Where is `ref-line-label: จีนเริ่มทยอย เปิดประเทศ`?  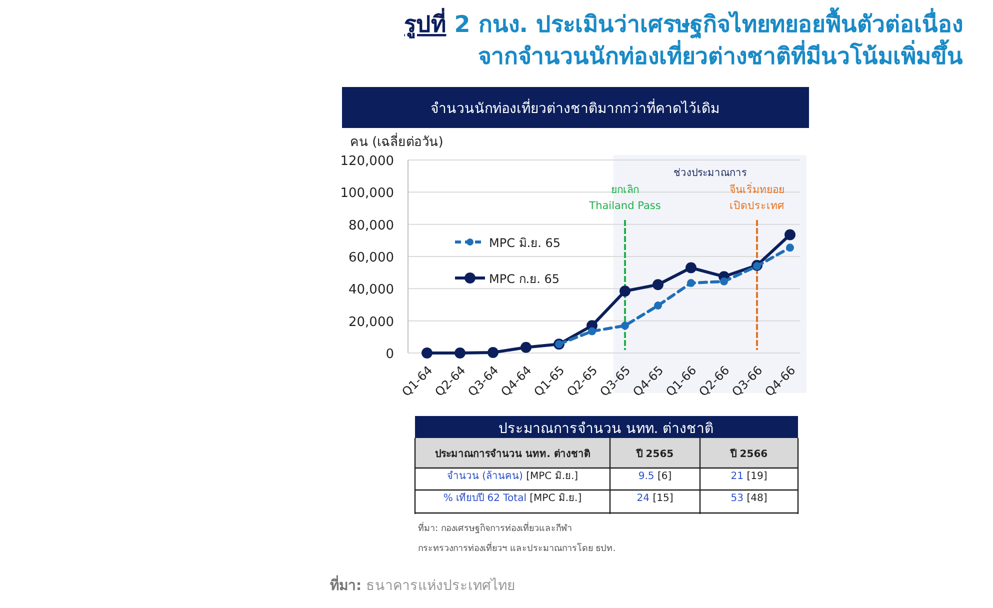
ref-line-label: จีนเริ่มทยอย เปิดประเทศ is located at coordinates (757, 197).